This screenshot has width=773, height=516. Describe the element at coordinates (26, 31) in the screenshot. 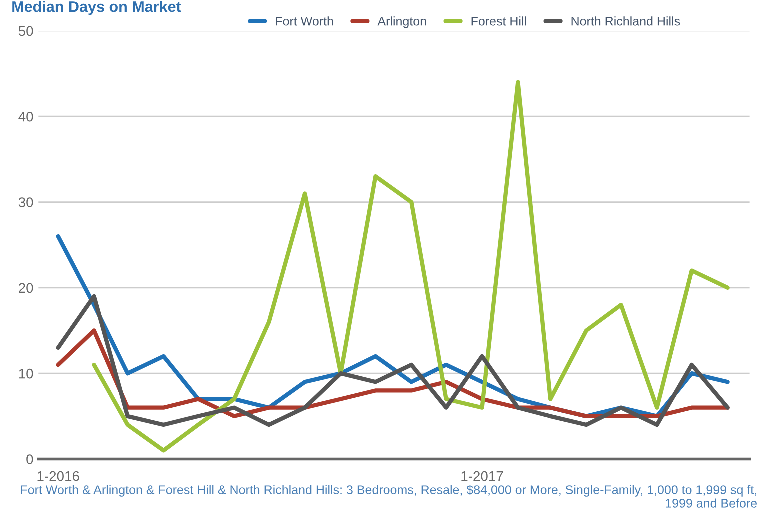

I see `y-tick-label: 50` at that location.